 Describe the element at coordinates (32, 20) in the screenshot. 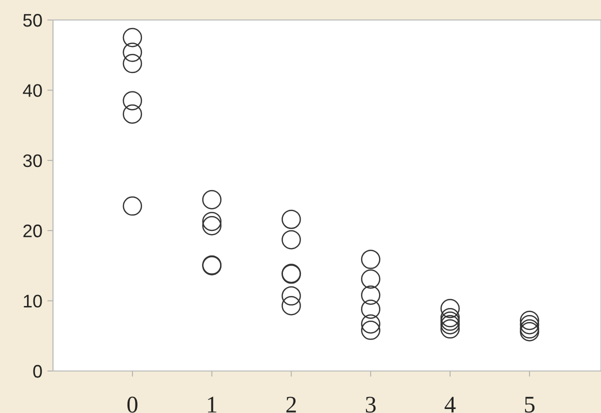

I see `y-tick-label: 50` at that location.